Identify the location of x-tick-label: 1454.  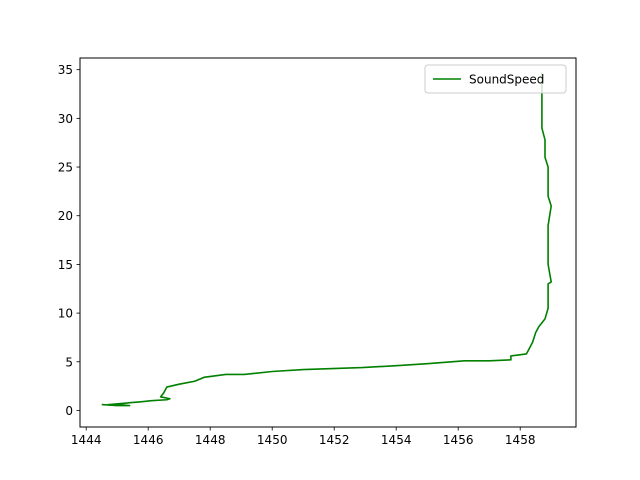
(396, 440).